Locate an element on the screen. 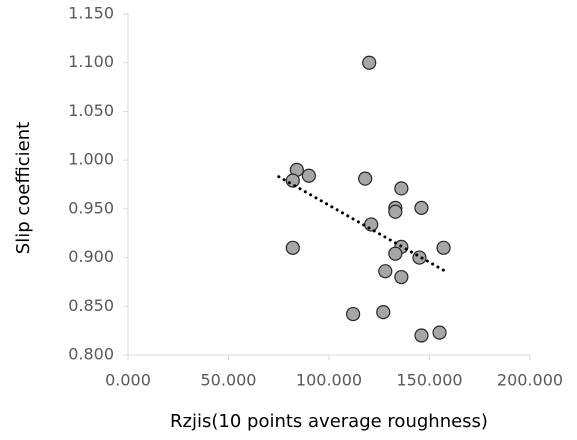 This screenshot has height=440, width=577. x-axis-title: Rzjis(10 points average roughness) is located at coordinates (329, 421).